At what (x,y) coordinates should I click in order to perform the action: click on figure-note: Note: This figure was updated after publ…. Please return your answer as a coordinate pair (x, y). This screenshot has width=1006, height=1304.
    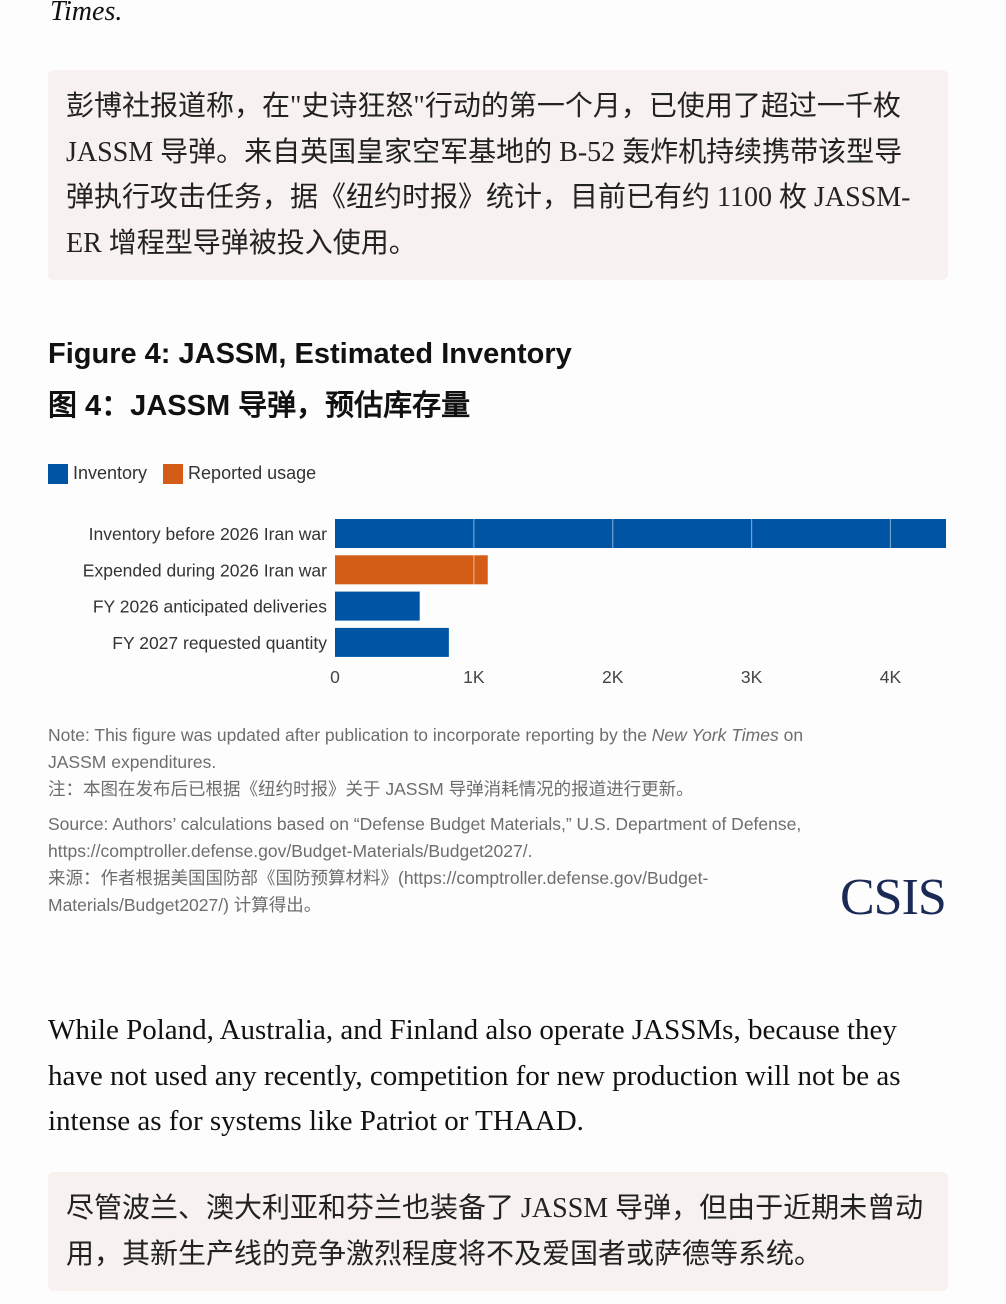
    Looking at the image, I should click on (443, 762).